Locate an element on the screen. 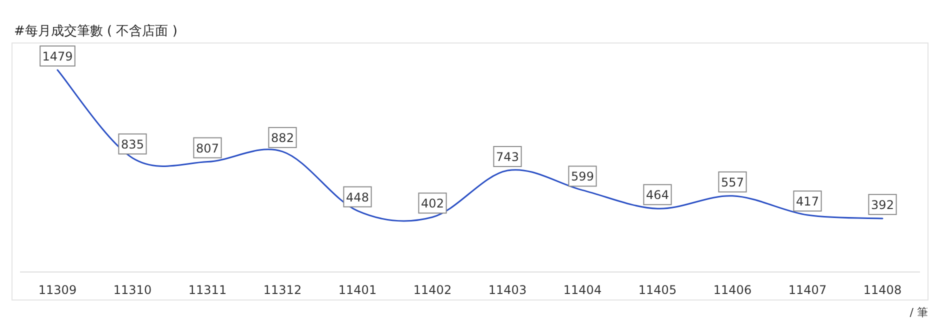 This screenshot has height=334, width=940. data-label: 882 is located at coordinates (282, 137).